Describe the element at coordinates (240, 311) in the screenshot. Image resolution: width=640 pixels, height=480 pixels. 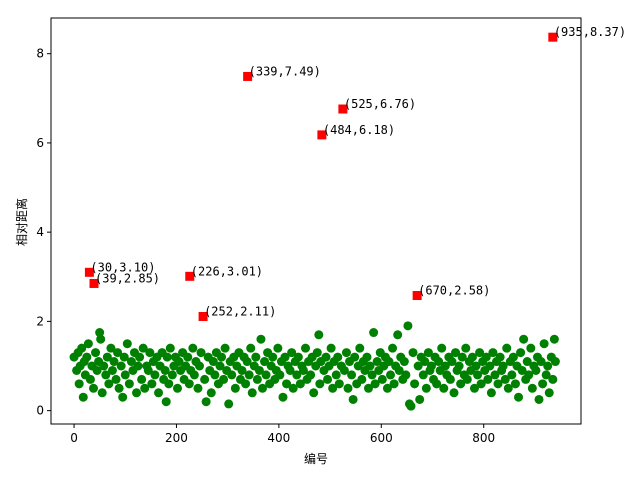
I see `outlier-label: (252,2.11)` at that location.